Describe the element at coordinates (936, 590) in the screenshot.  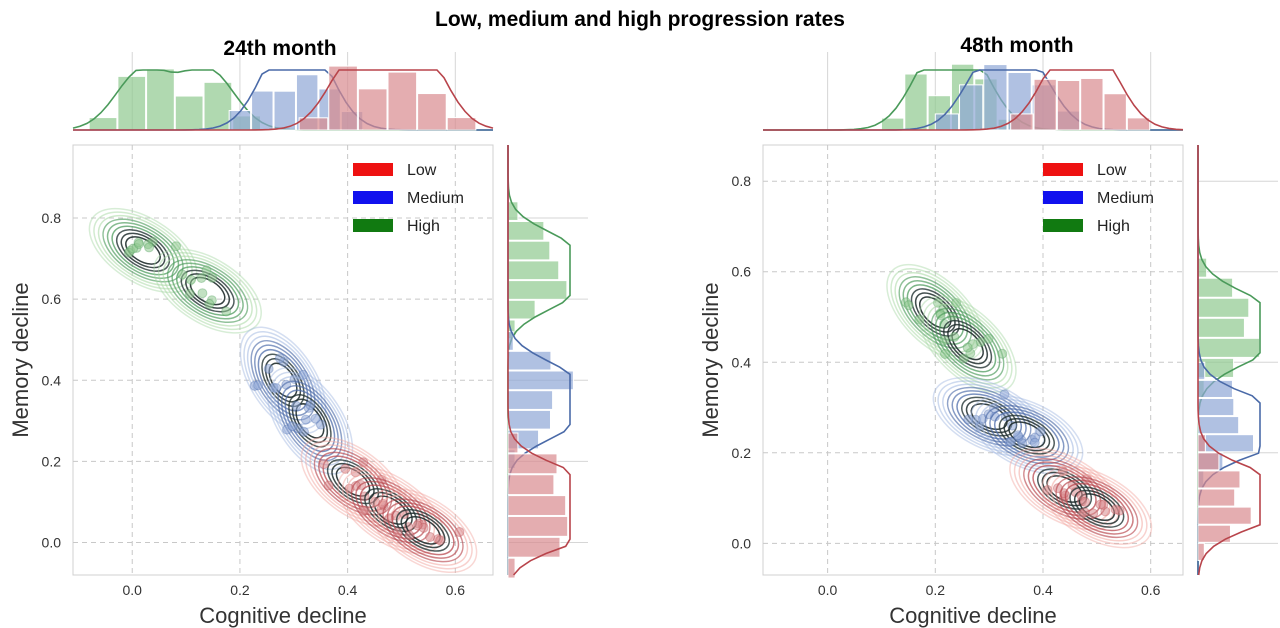
I see `x-tick-label: 0.2` at that location.